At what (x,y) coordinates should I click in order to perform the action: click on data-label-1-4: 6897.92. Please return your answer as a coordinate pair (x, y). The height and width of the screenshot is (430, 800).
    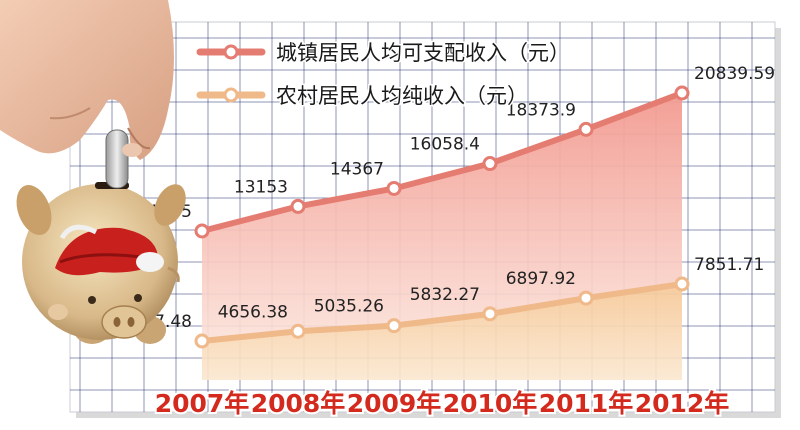
    Looking at the image, I should click on (541, 279).